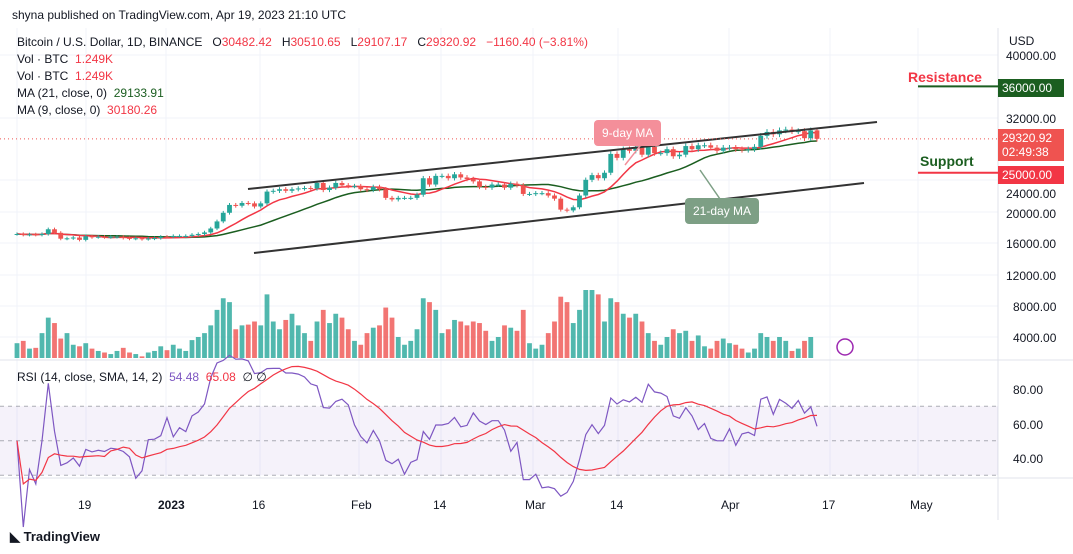 The width and height of the screenshot is (1073, 554). Describe the element at coordinates (65, 76) in the screenshot. I see `vol-legend-2: Vol · BTC 1.249K` at that location.